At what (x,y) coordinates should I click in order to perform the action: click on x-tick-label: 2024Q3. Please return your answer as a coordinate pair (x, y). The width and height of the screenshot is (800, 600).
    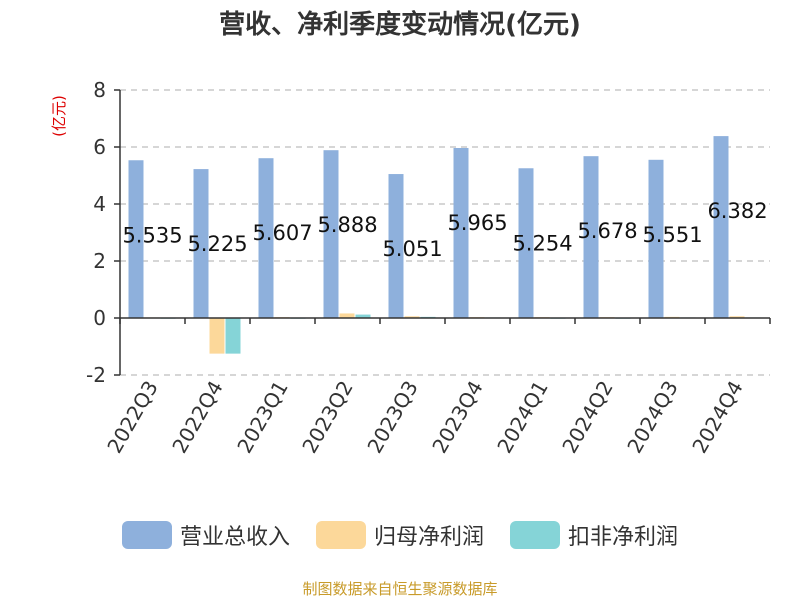
    Looking at the image, I should click on (652, 417).